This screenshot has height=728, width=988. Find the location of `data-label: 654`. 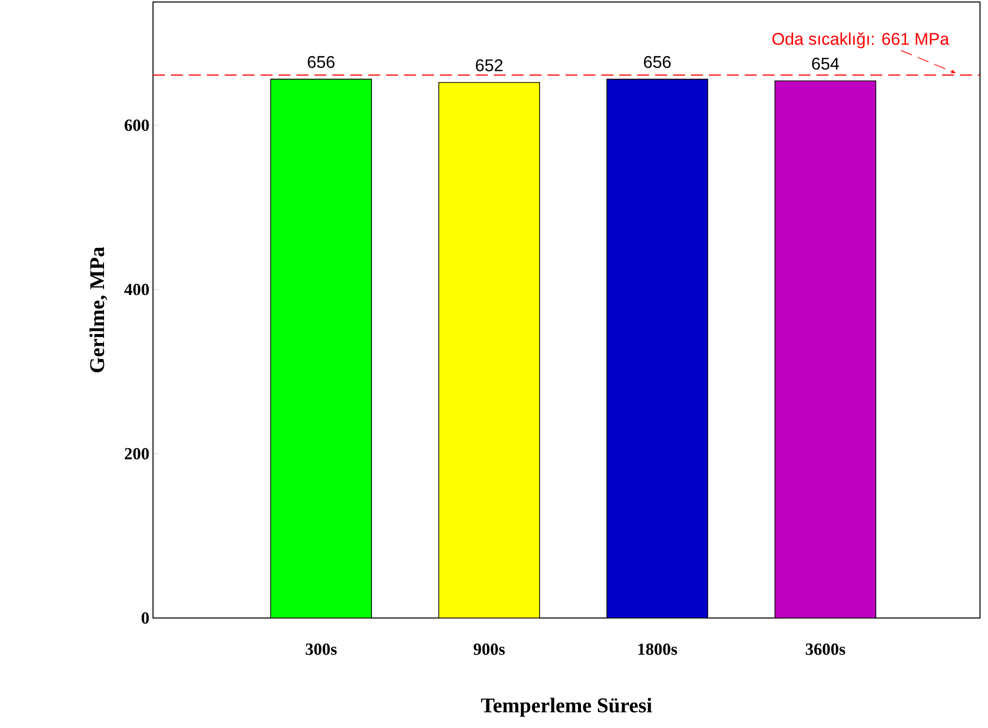

data-label: 654 is located at coordinates (825, 64).